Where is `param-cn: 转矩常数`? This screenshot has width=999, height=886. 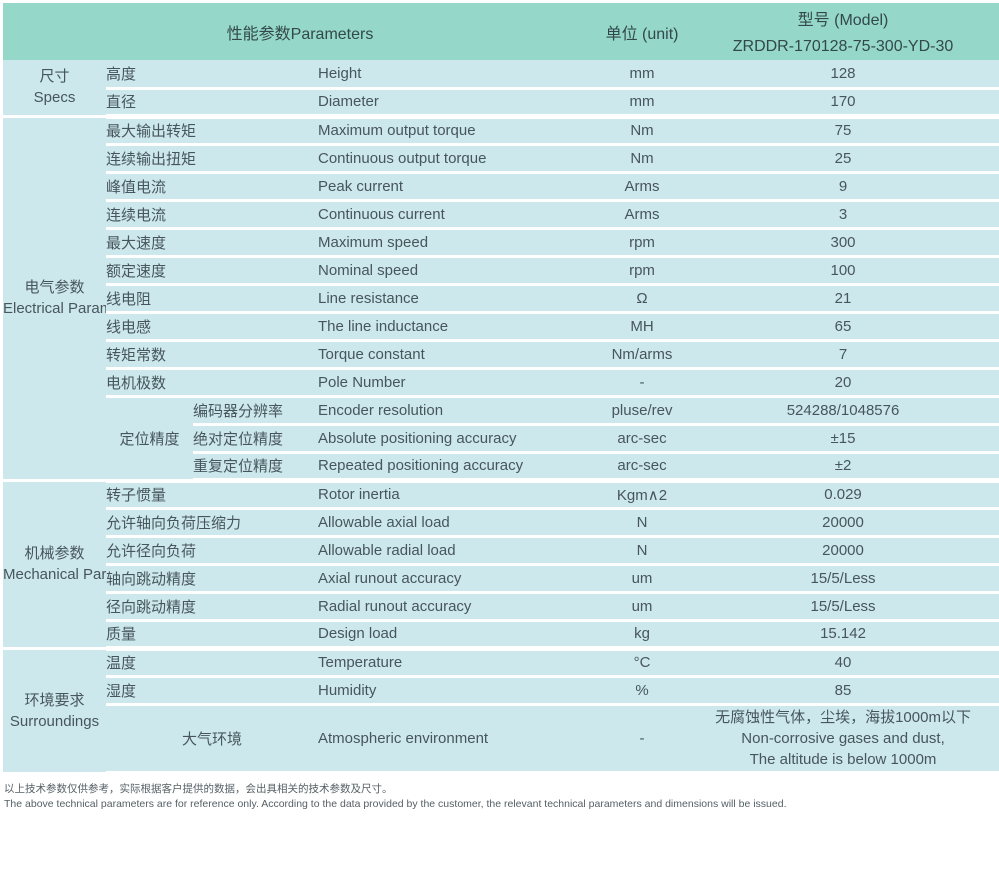
param-cn: 转矩常数 is located at coordinates (212, 355).